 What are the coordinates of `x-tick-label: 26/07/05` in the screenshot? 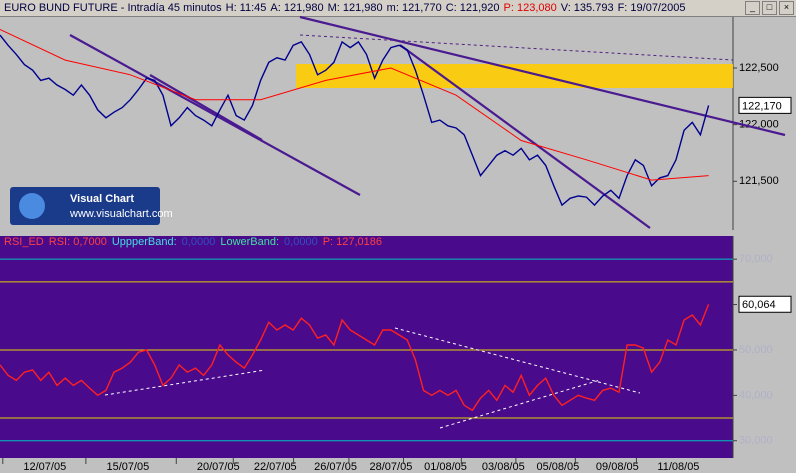 It's located at (335, 467).